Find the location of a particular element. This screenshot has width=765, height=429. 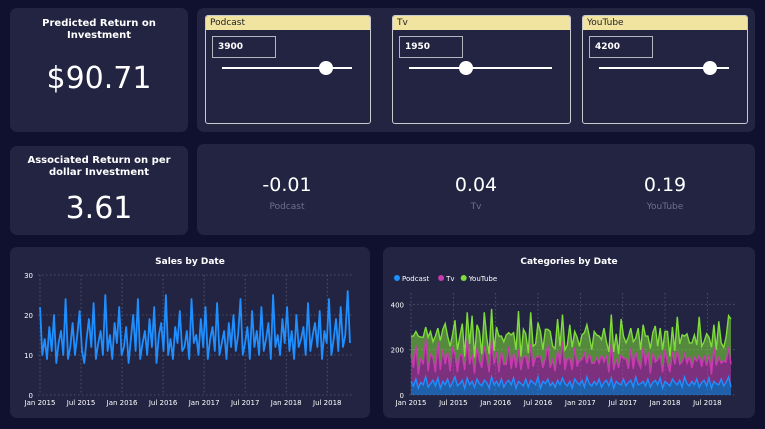

slicer-tv-track is located at coordinates (480, 68).